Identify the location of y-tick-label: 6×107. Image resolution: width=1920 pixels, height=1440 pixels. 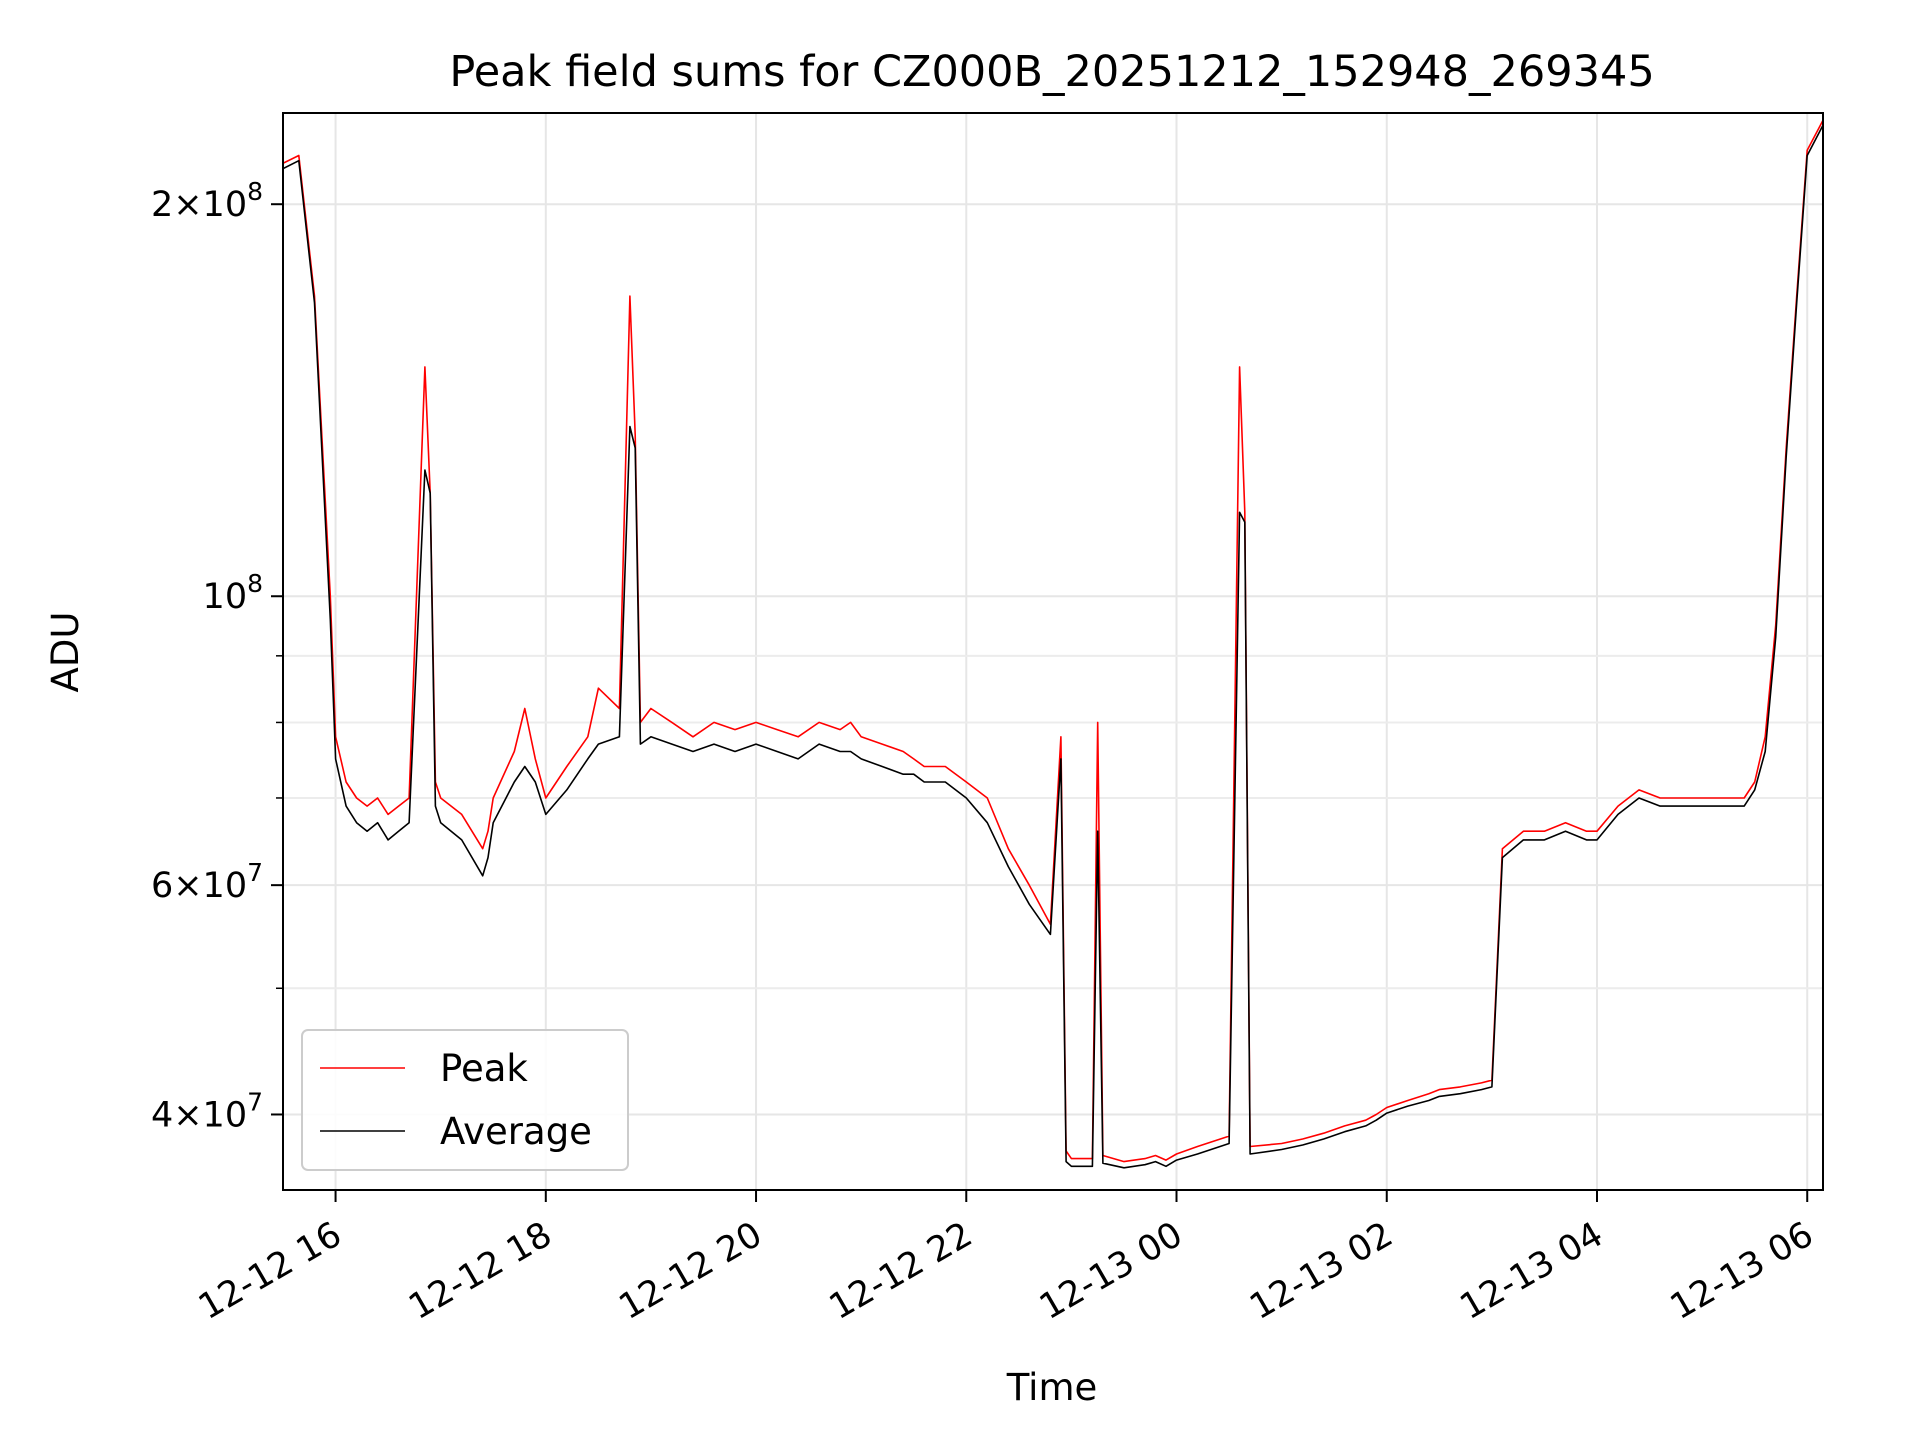
(207, 882).